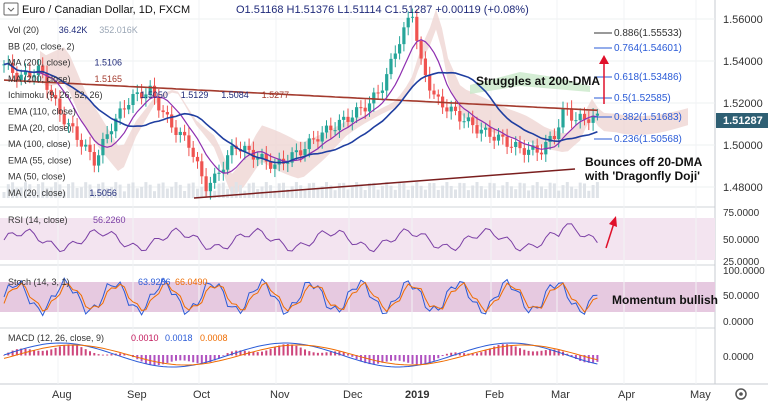 This screenshot has height=404, width=768. Describe the element at coordinates (235, 95) in the screenshot. I see `indicator-value: 1.5084` at that location.